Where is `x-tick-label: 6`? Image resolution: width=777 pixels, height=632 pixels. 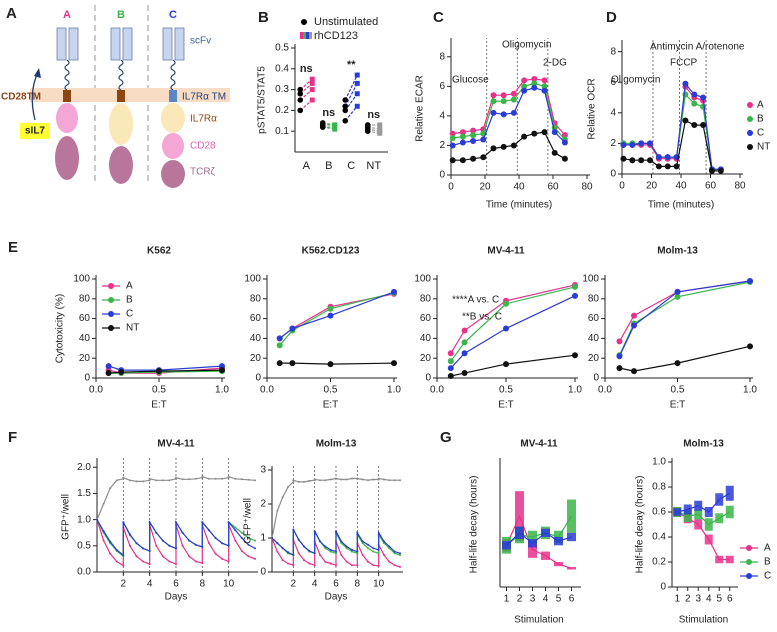 x-tick-label: 6 is located at coordinates (730, 599).